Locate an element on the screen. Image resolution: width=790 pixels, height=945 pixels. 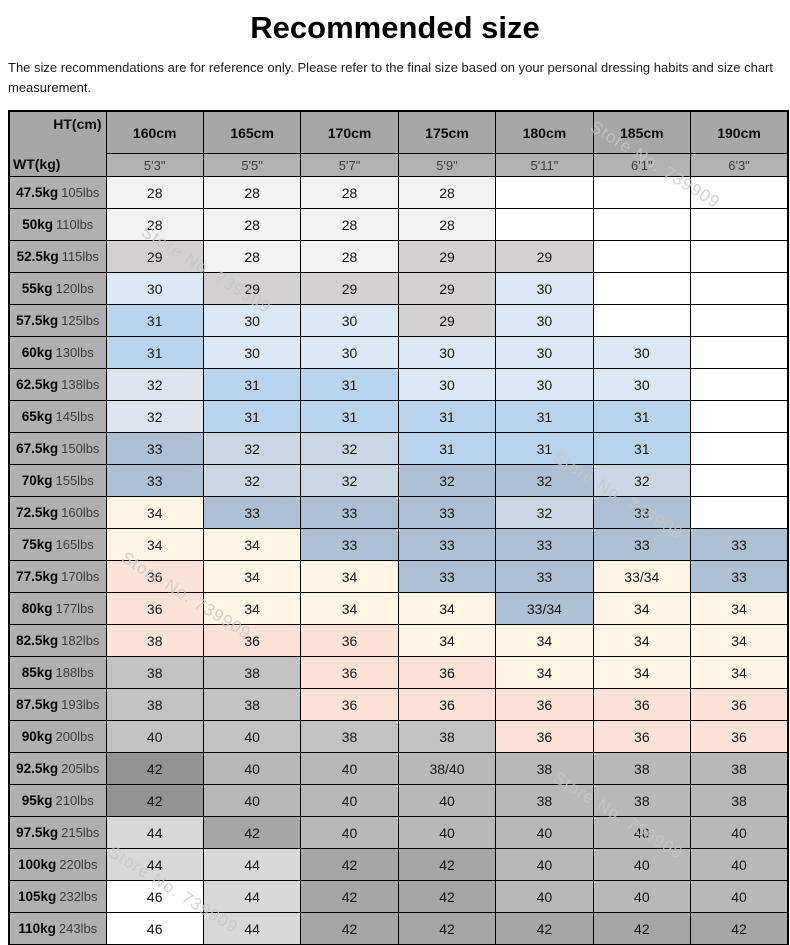
weight-lbs-label: 105lbs is located at coordinates (80, 192).